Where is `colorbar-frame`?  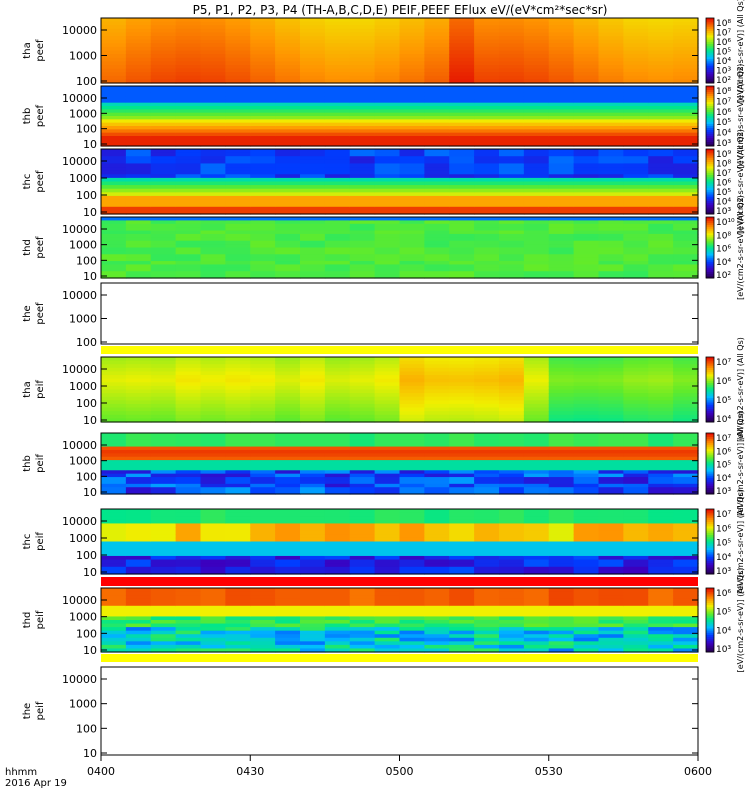 colorbar-frame is located at coordinates (710, 620).